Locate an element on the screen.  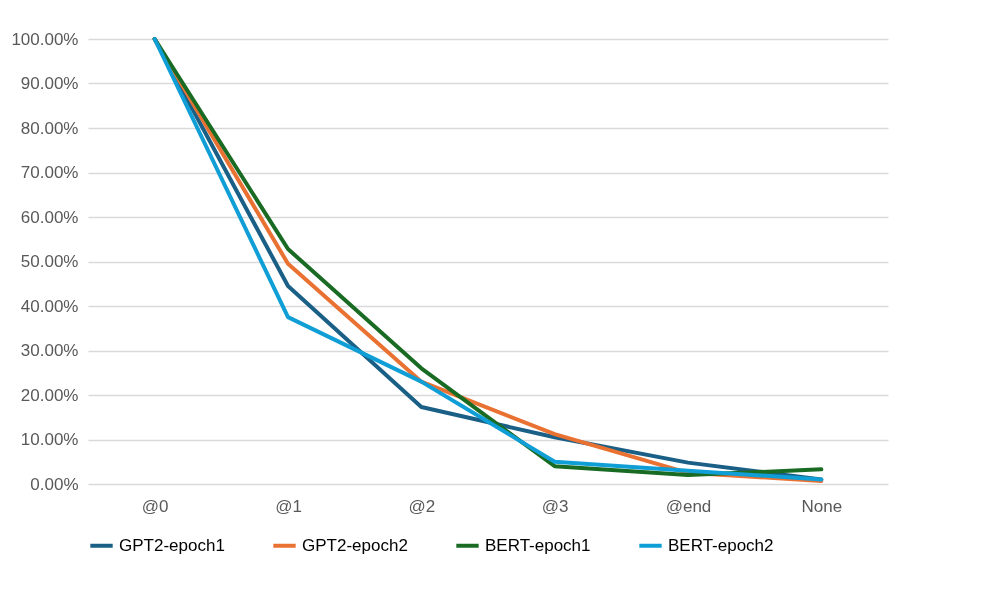
x-tick-label: None is located at coordinates (822, 506).